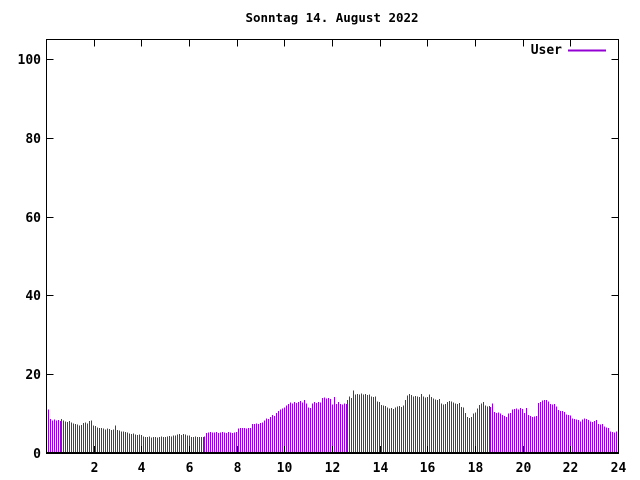 This screenshot has height=480, width=640. Describe the element at coordinates (524, 468) in the screenshot. I see `x-tick-label: 20` at that location.